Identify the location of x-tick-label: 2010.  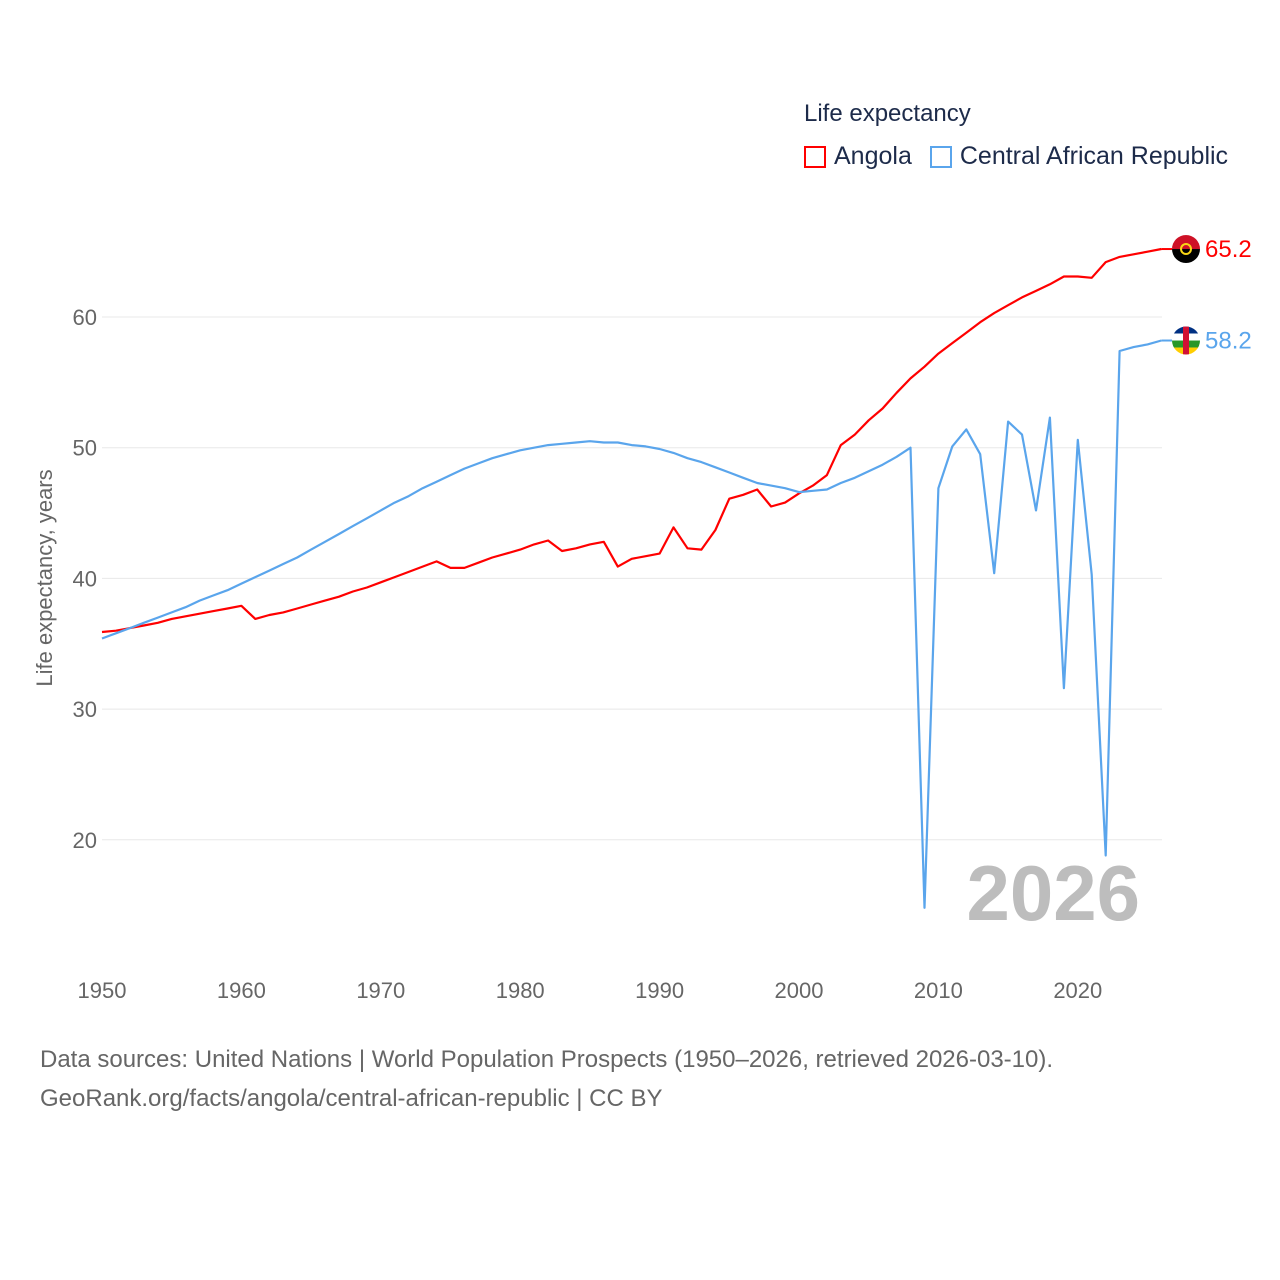
(938, 990).